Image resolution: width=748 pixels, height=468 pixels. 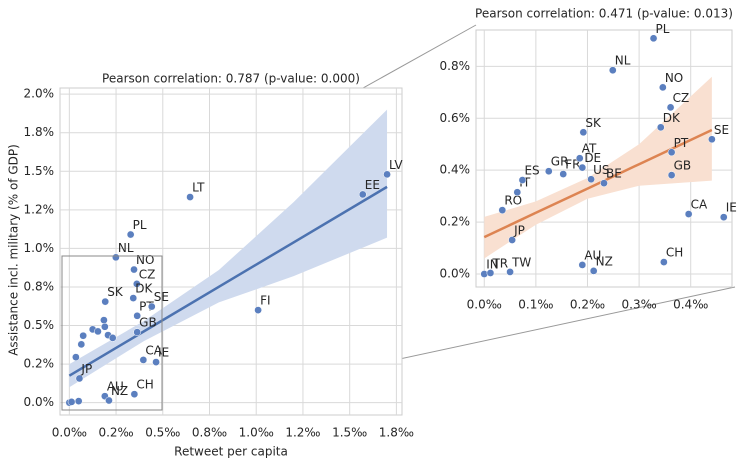 I want to click on point-label: GR, so click(x=560, y=162).